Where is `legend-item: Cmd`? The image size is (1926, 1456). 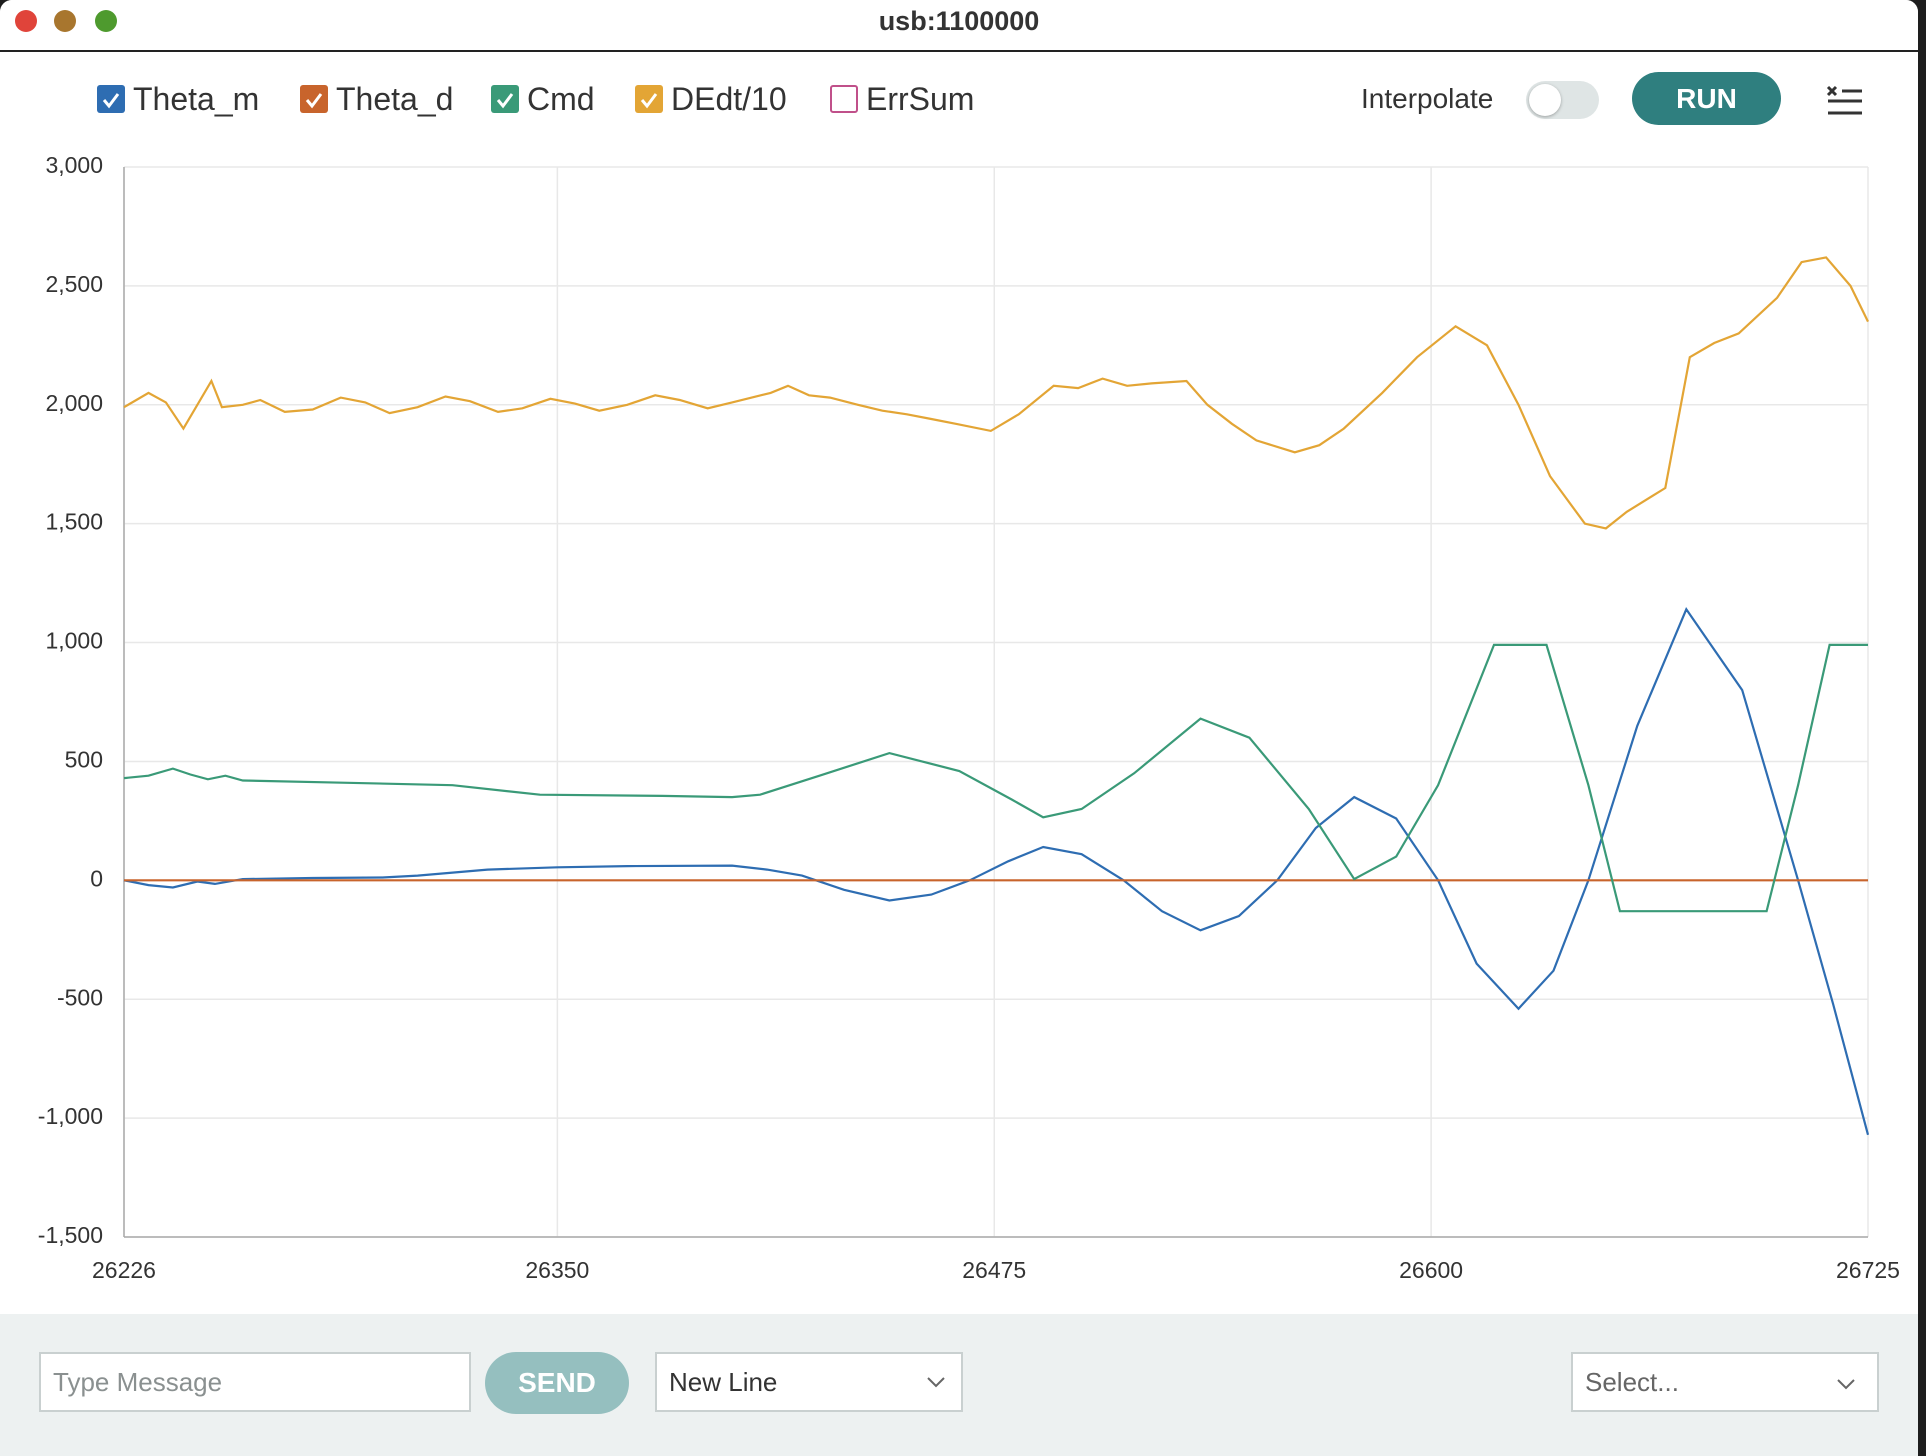 legend-item: Cmd is located at coordinates (543, 98).